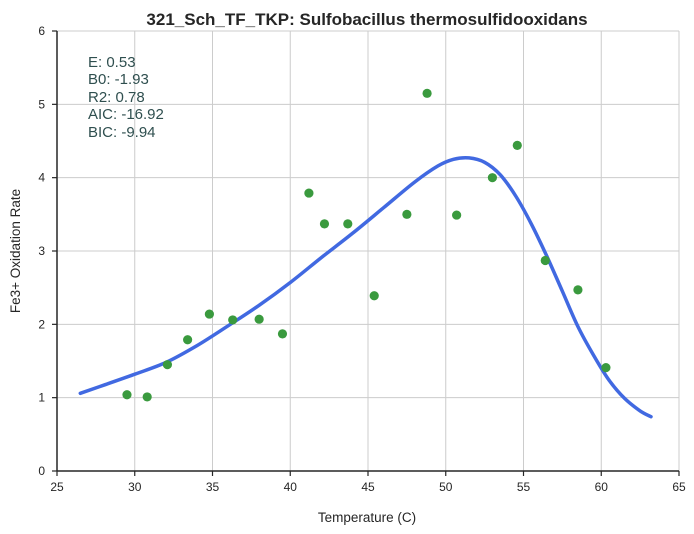 This screenshot has width=694, height=534. What do you see at coordinates (57, 487) in the screenshot?
I see `x-tick-label: 25` at bounding box center [57, 487].